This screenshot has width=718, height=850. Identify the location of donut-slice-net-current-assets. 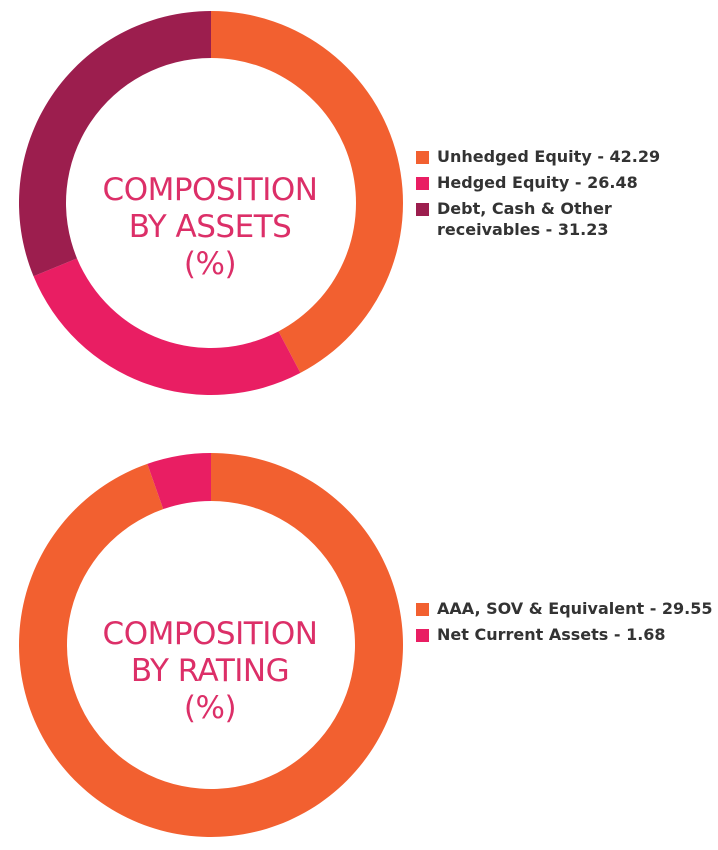
(179, 481).